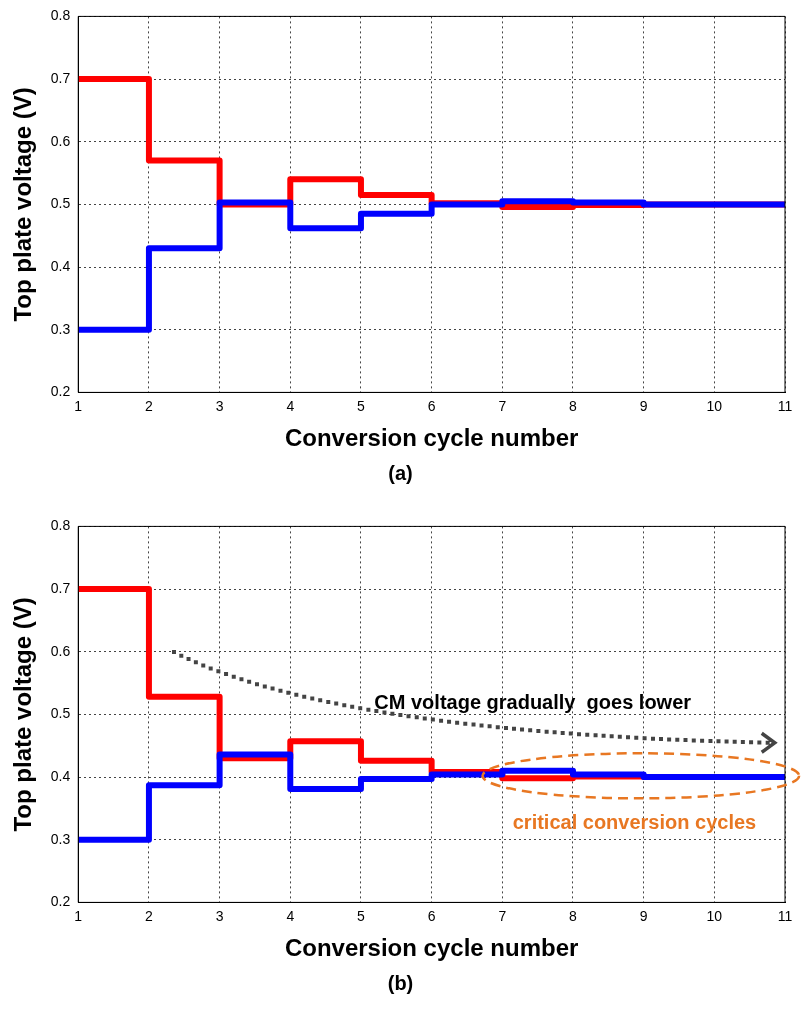 The image size is (801, 1036). Describe the element at coordinates (634, 821) in the screenshot. I see `annotation: critical conversion cycles` at that location.